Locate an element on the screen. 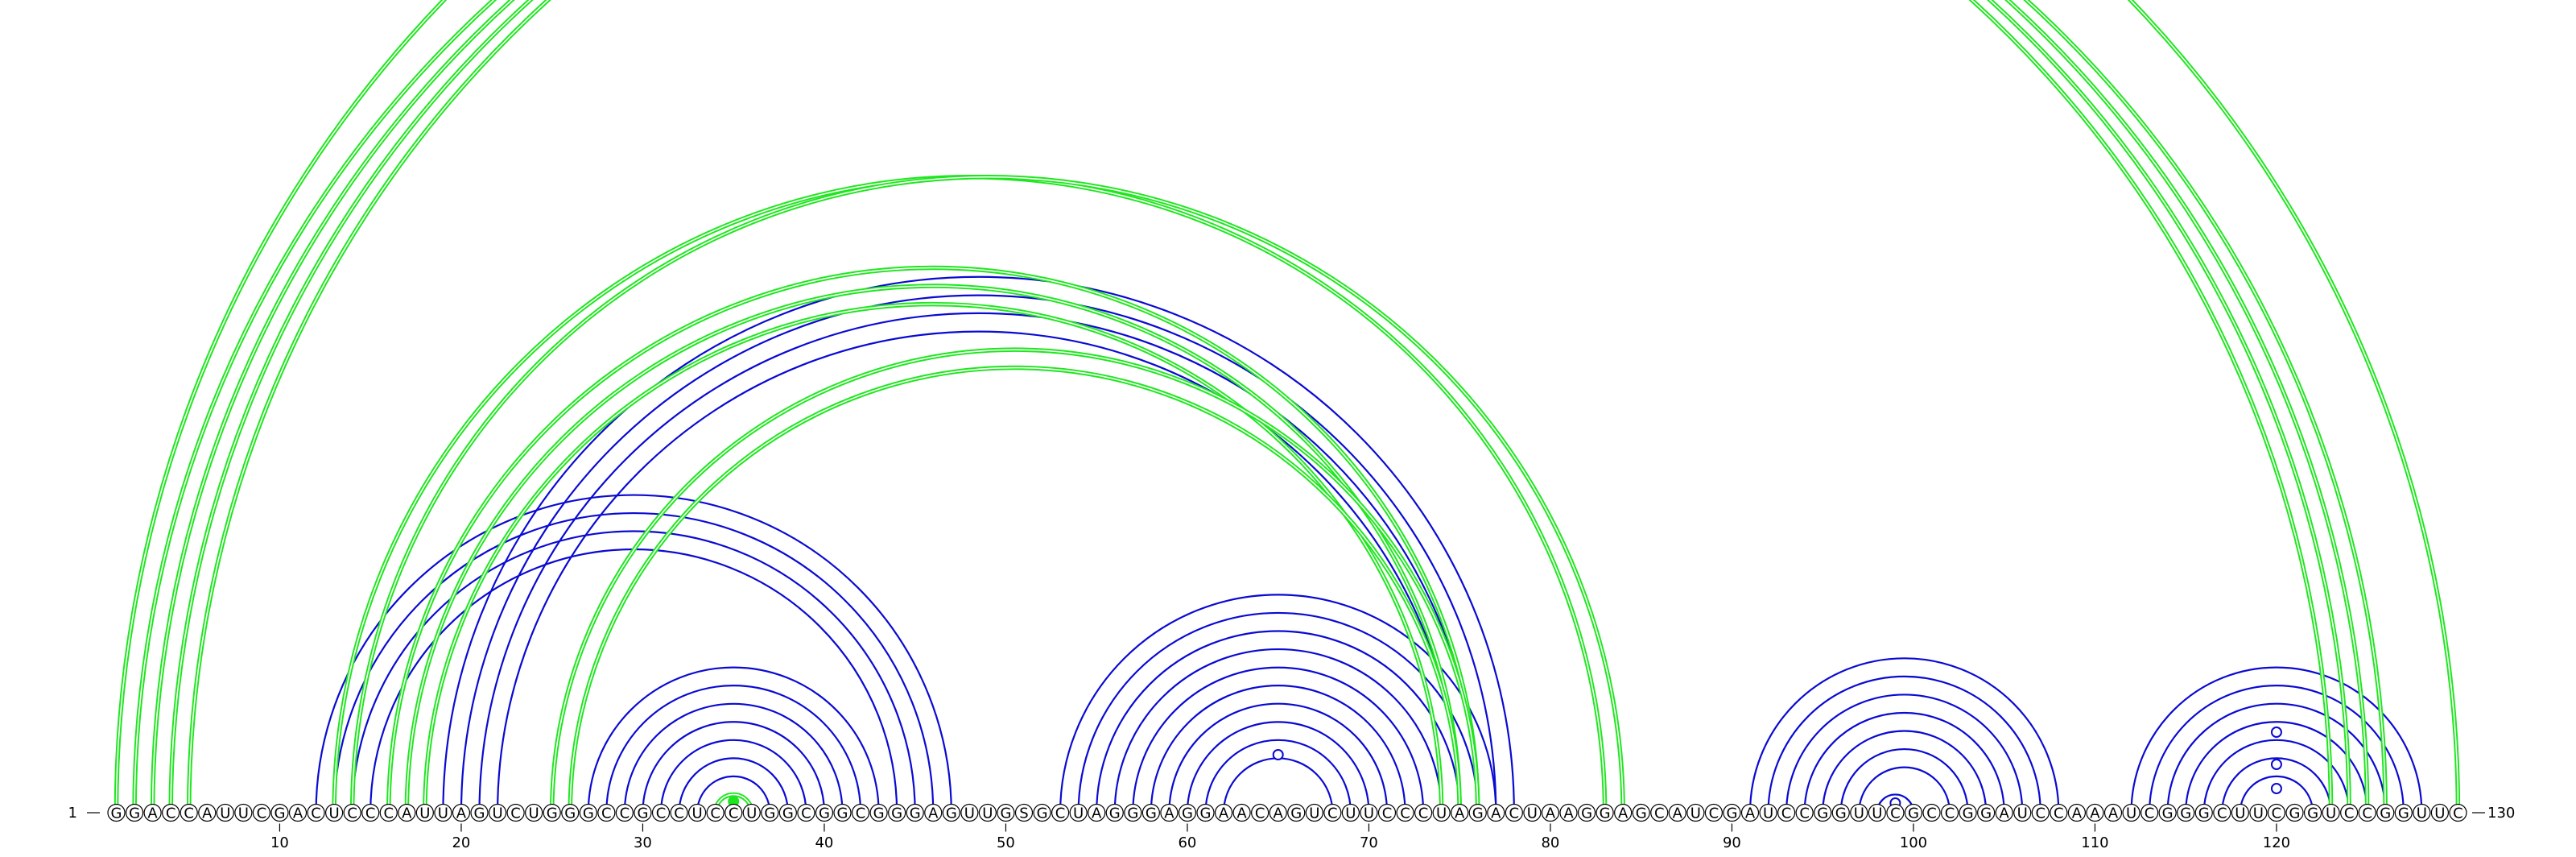 The width and height of the screenshot is (2576, 857). axis-tick-label: 60 is located at coordinates (1187, 843).